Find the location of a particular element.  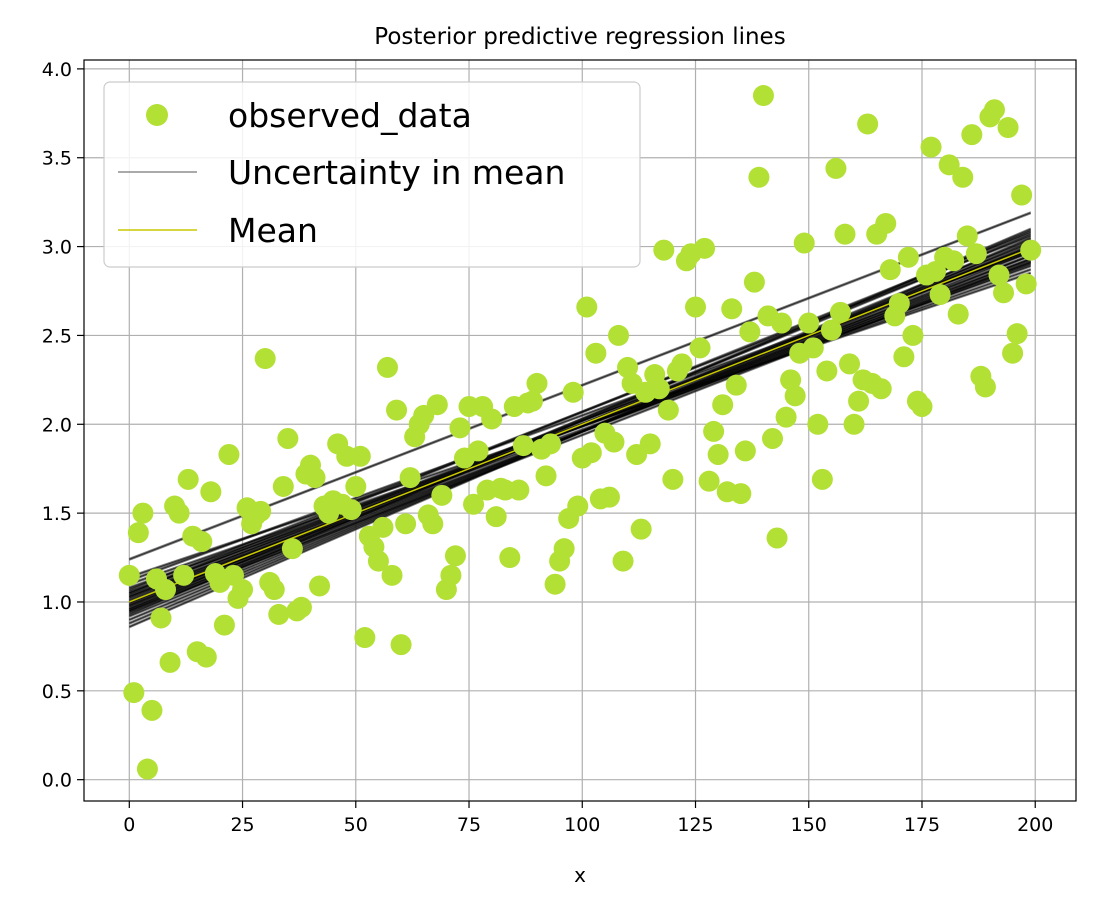

chart-title: Posterior predictive regression lines is located at coordinates (579, 37).